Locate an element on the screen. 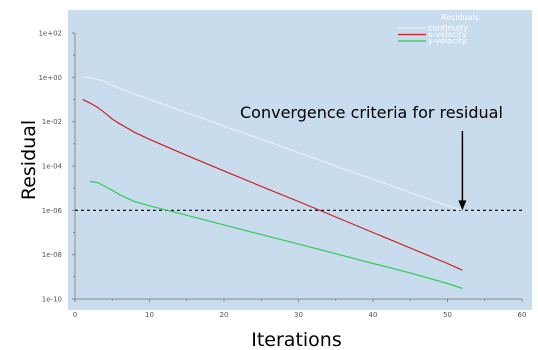  x-tick-label: 60 is located at coordinates (522, 315).